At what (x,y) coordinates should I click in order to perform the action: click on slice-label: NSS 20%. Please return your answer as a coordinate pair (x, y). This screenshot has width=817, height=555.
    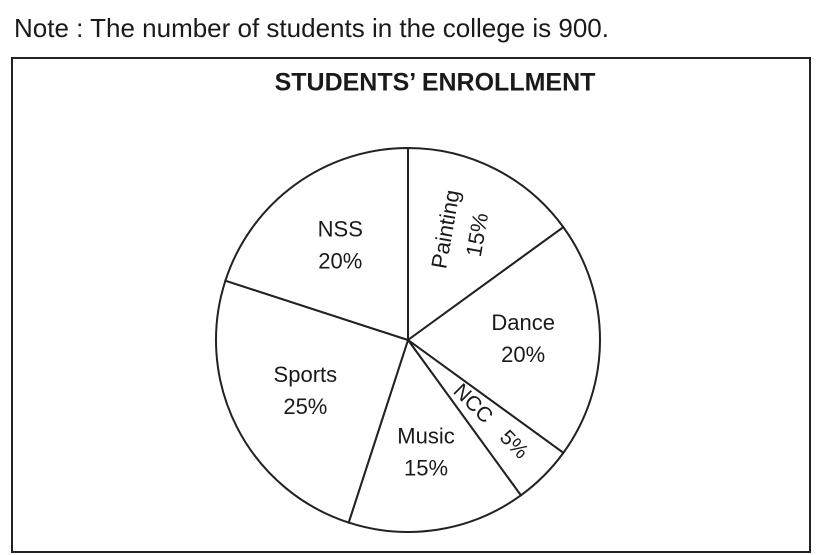
    Looking at the image, I should click on (340, 245).